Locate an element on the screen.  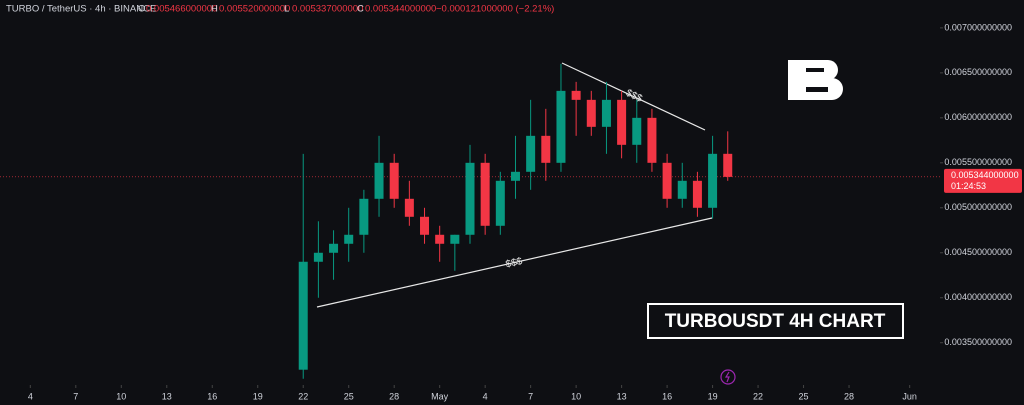
banner-text: TURBOUSDT 4H CHART is located at coordinates (775, 321).